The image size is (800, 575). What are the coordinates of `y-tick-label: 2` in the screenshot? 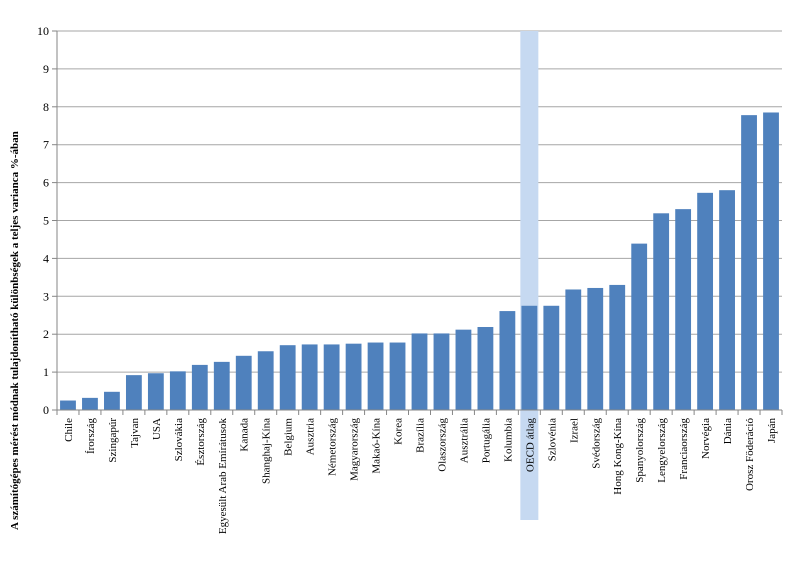 It's located at (46, 334).